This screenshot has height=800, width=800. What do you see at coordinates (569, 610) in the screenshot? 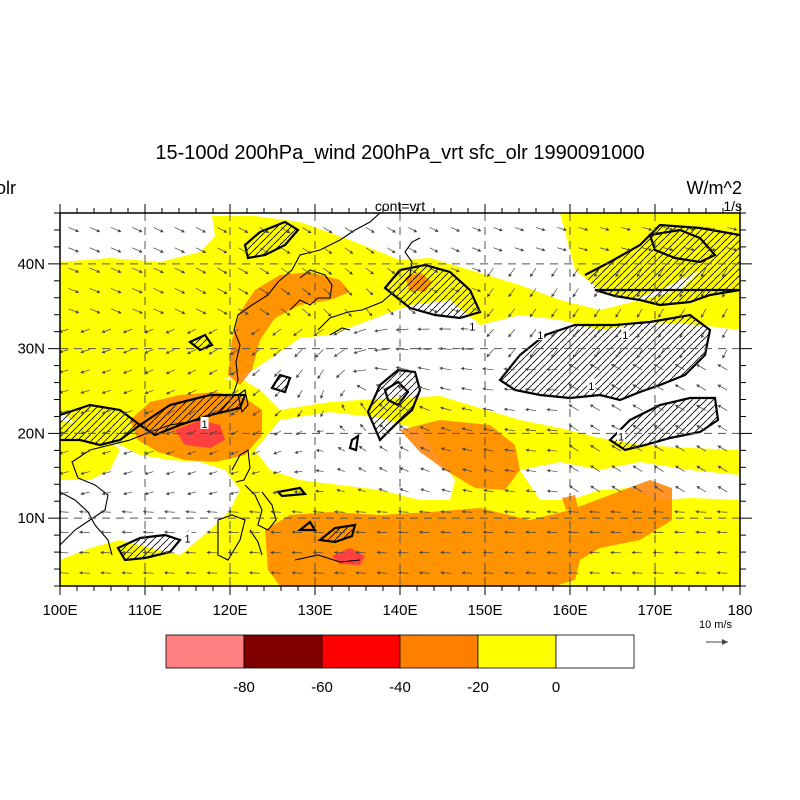
I see `lon-tick-label: 160E` at bounding box center [569, 610].